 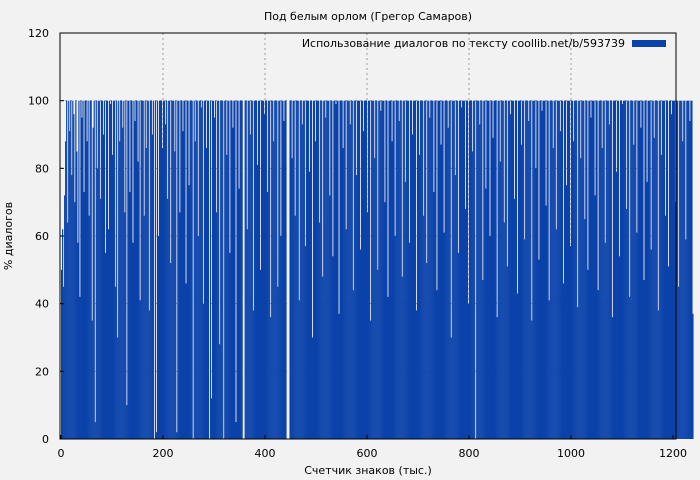 I want to click on x-tick-label: 200, so click(x=163, y=453).